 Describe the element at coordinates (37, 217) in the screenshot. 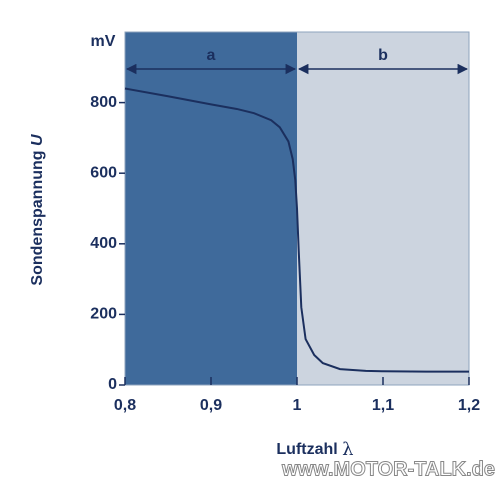

I see `y-label-text: Sondenspannung` at that location.